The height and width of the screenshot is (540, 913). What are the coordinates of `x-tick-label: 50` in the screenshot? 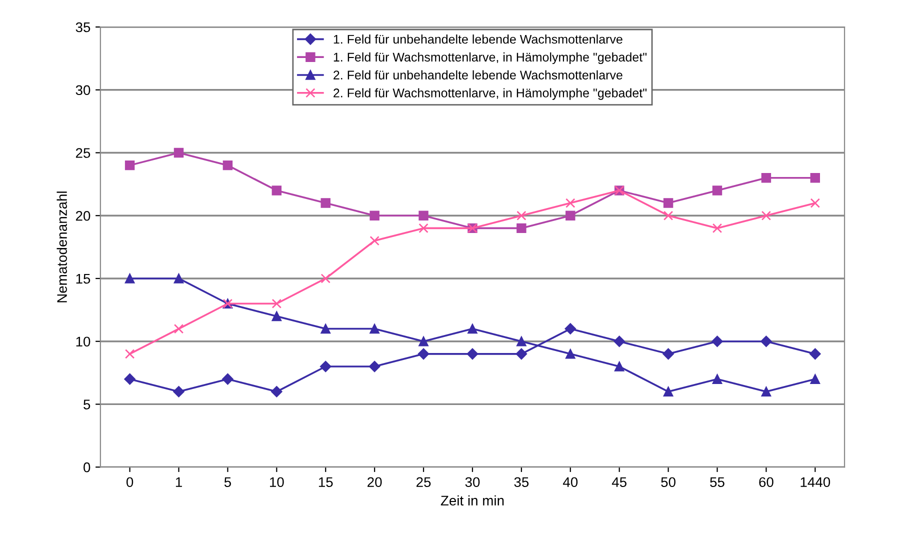 It's located at (668, 482).